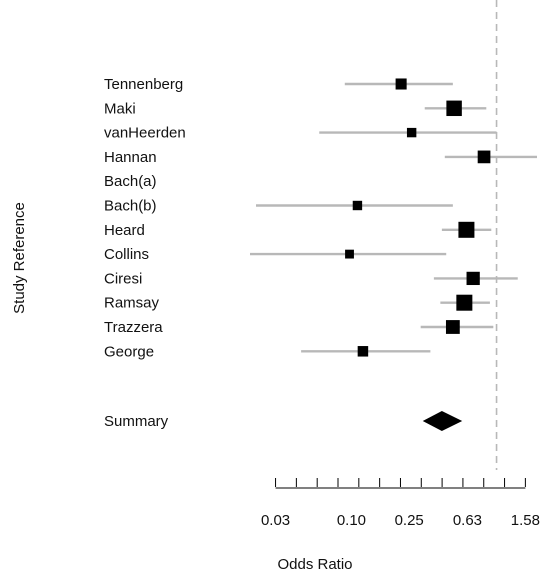  Describe the element at coordinates (351, 520) in the screenshot. I see `x-tick-label: 0.10` at that location.